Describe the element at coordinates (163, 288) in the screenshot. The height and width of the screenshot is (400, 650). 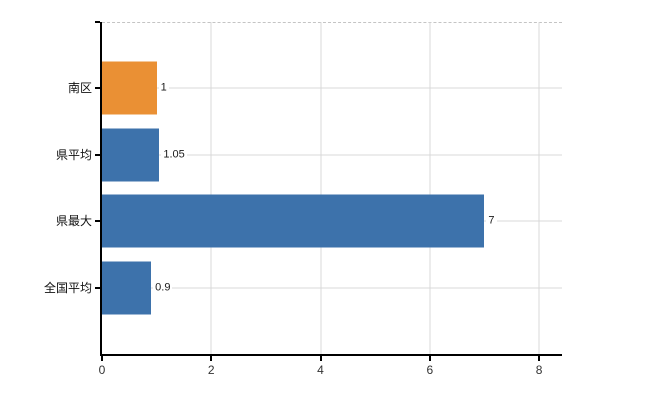
I see `bar-value-label: 0.9` at that location.